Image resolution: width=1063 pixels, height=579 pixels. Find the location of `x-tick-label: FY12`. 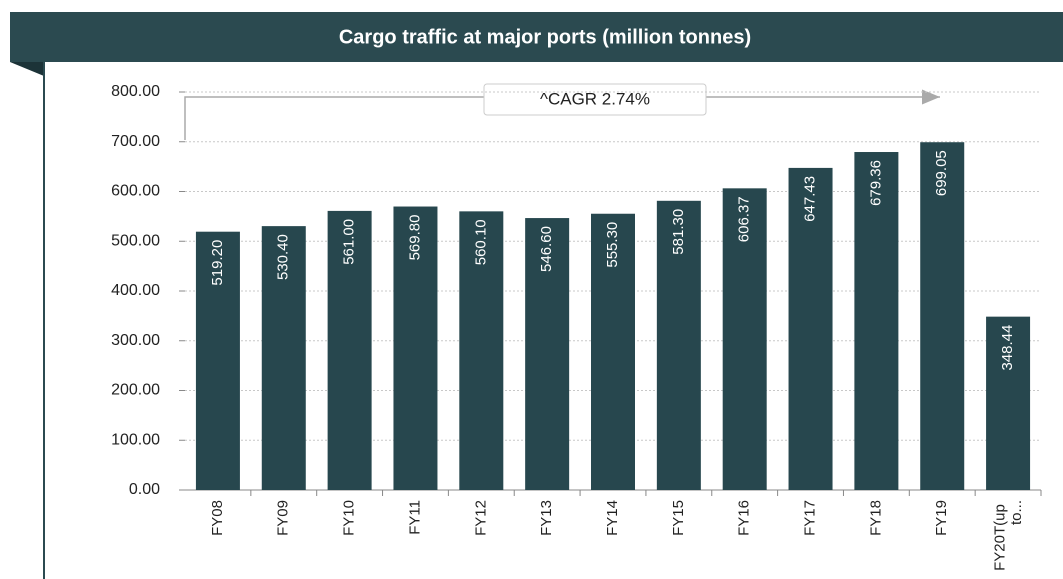

x-tick-label: FY12 is located at coordinates (480, 518).